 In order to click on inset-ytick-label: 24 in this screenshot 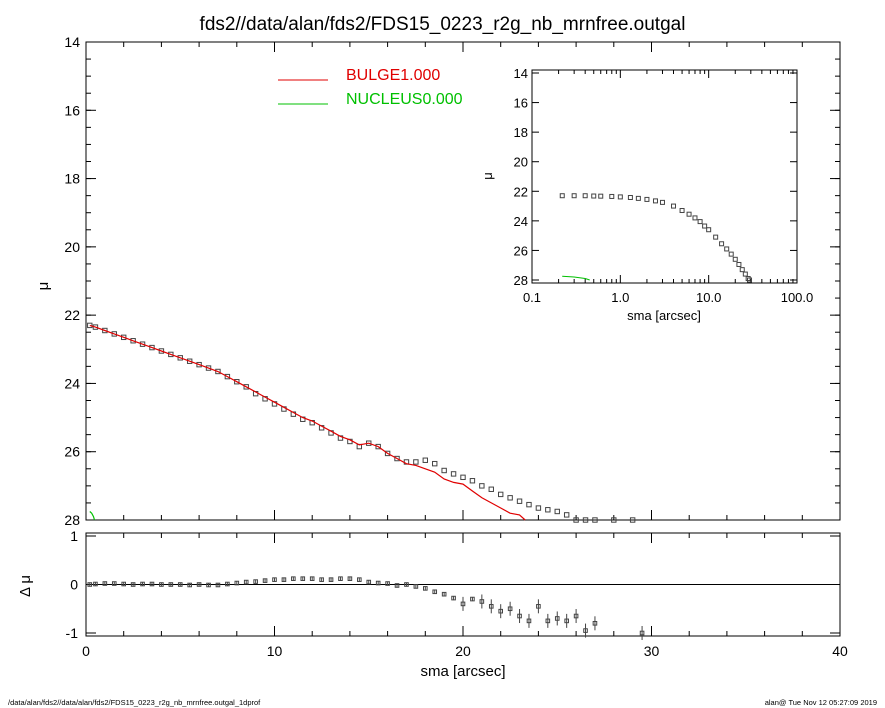, I will do `click(521, 221)`.